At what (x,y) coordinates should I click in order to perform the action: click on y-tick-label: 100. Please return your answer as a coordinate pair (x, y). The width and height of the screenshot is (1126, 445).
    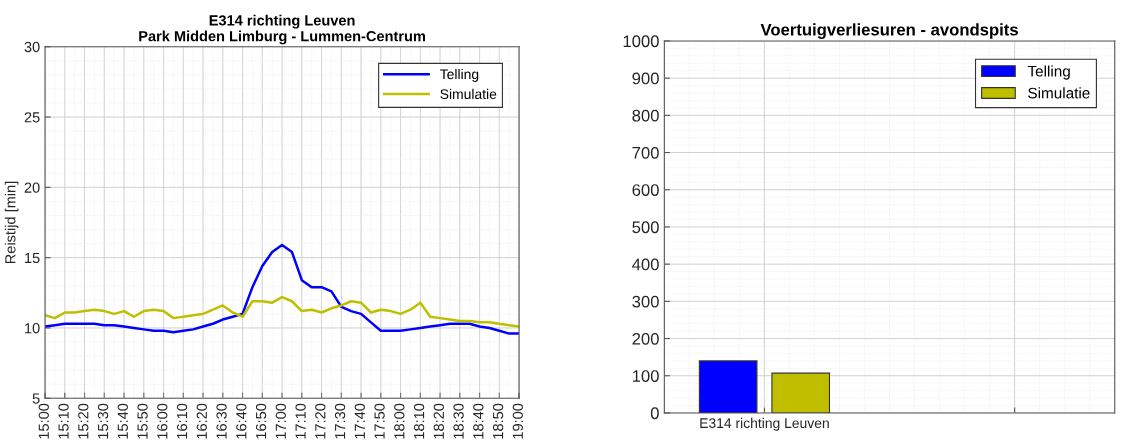
    Looking at the image, I should click on (645, 376).